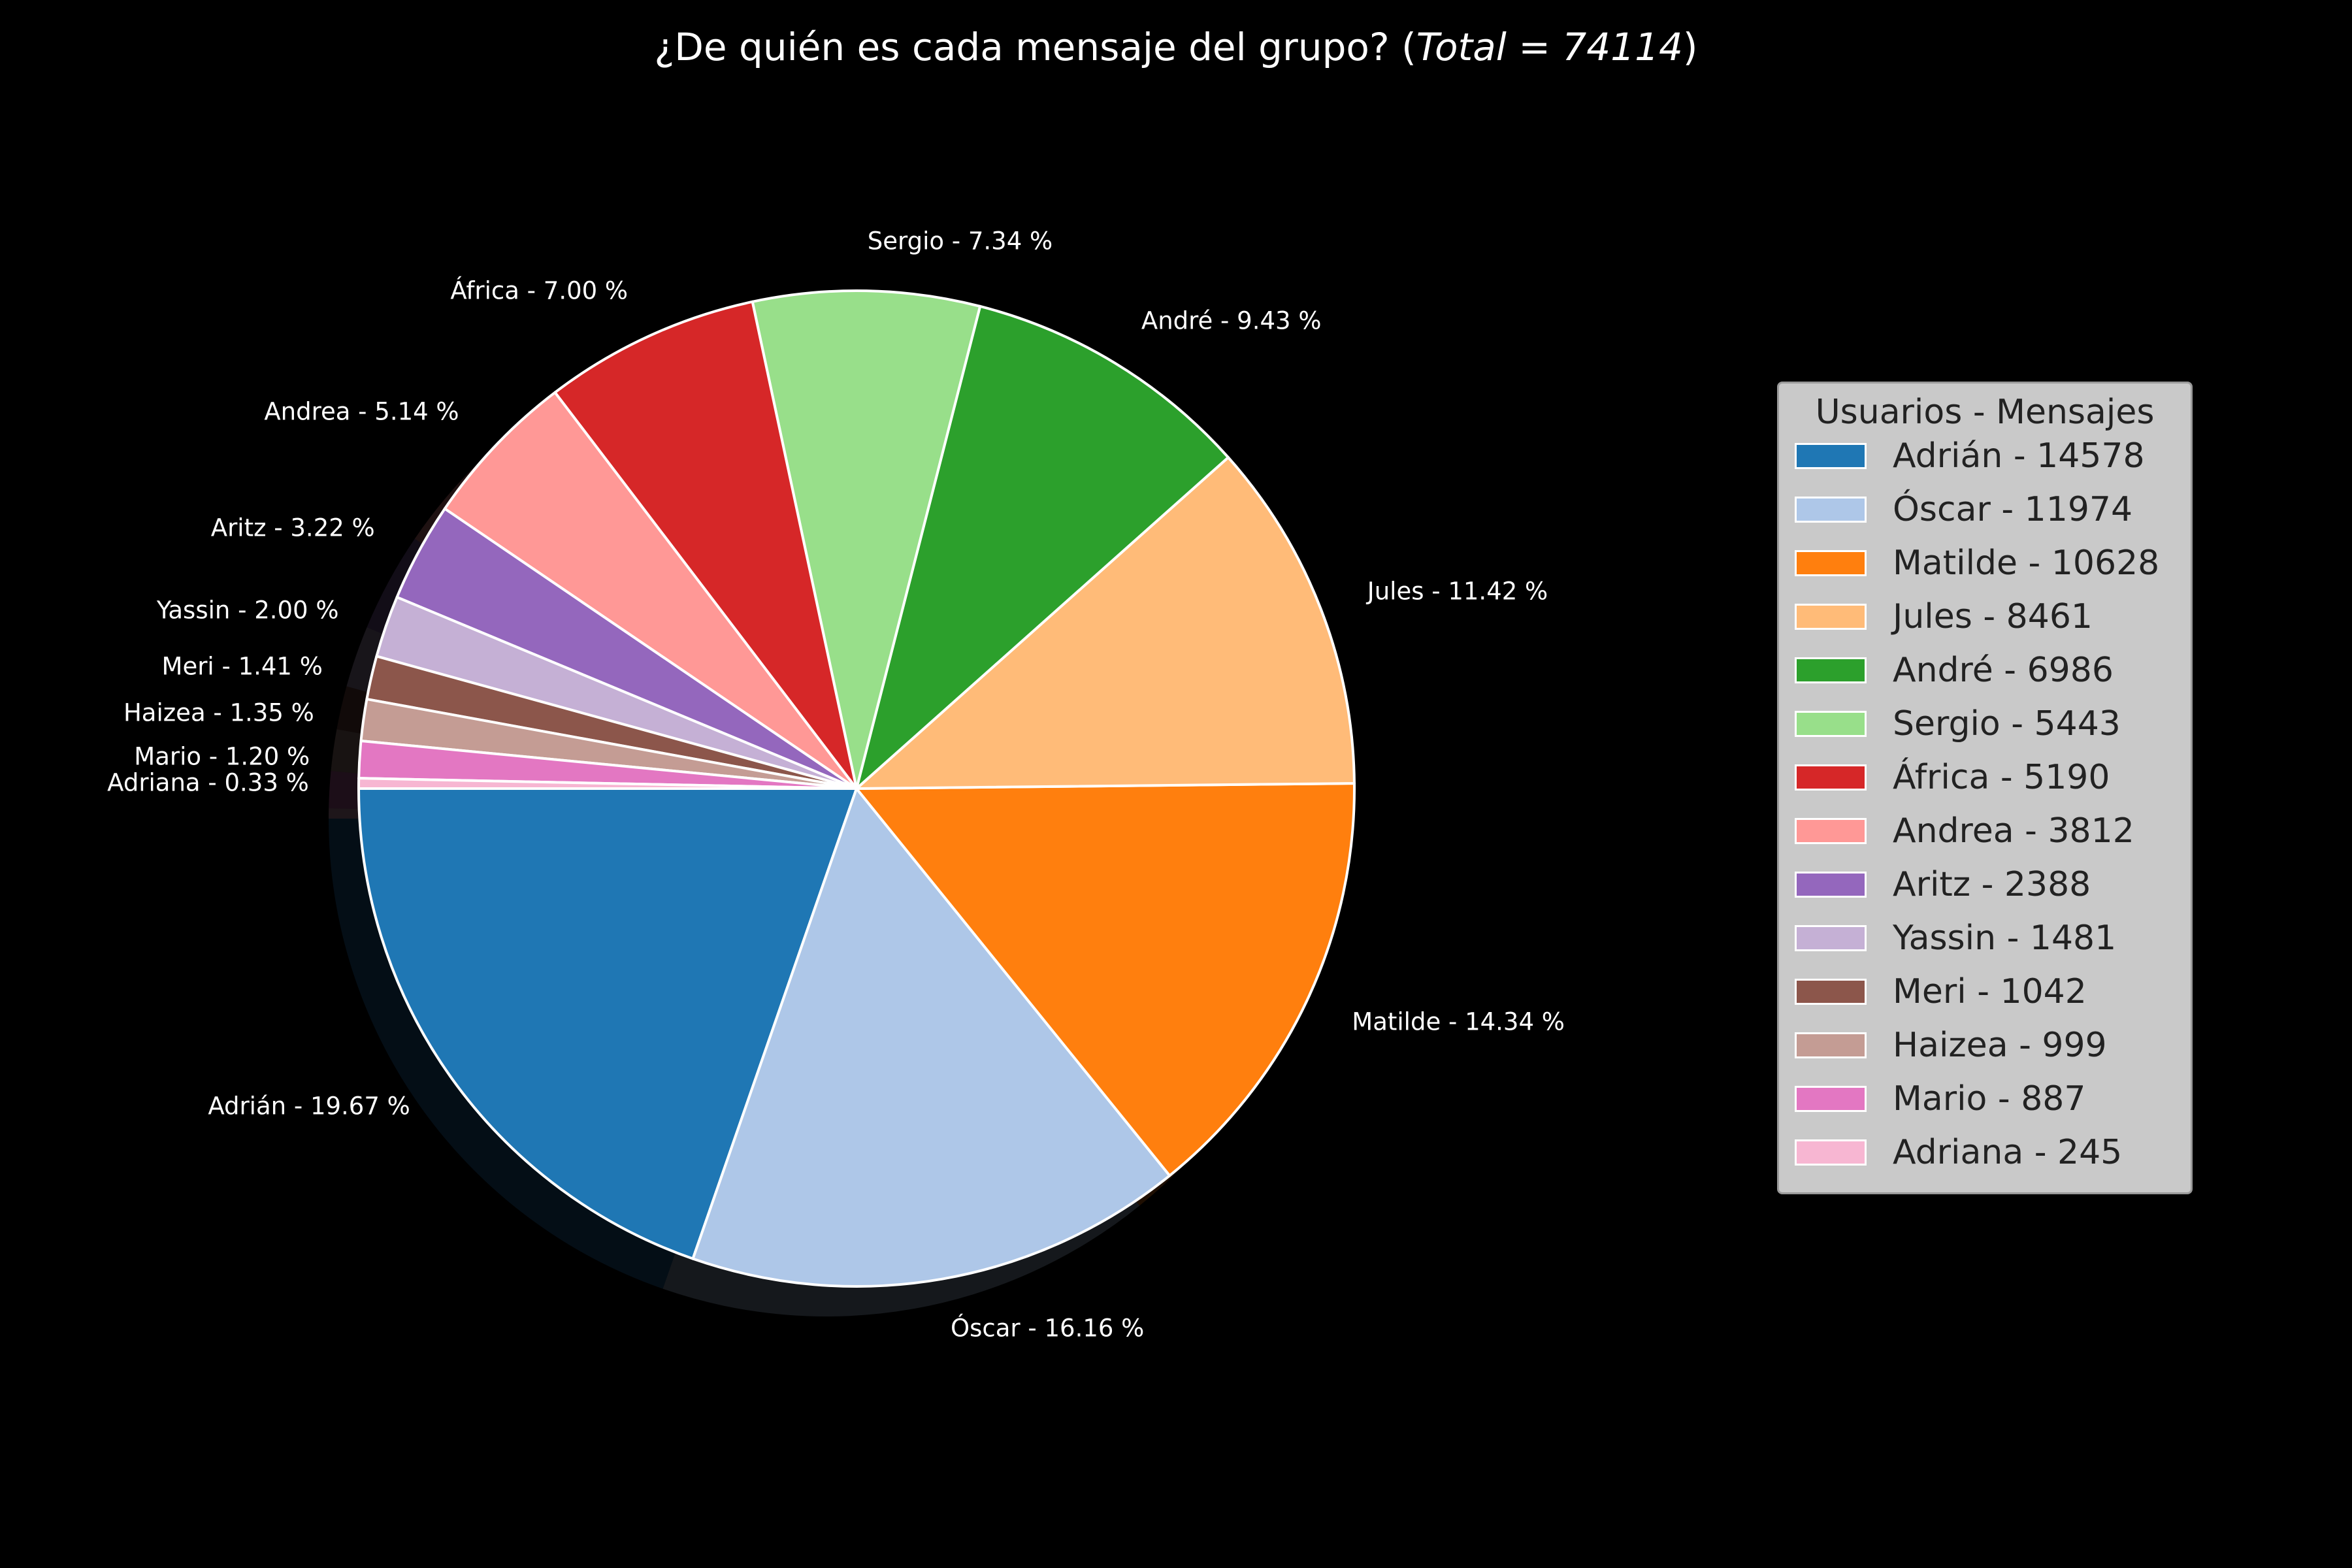 This screenshot has width=2352, height=1568. What do you see at coordinates (2008, 1152) in the screenshot?
I see `legend-text-adriana: Adriana - 245` at bounding box center [2008, 1152].